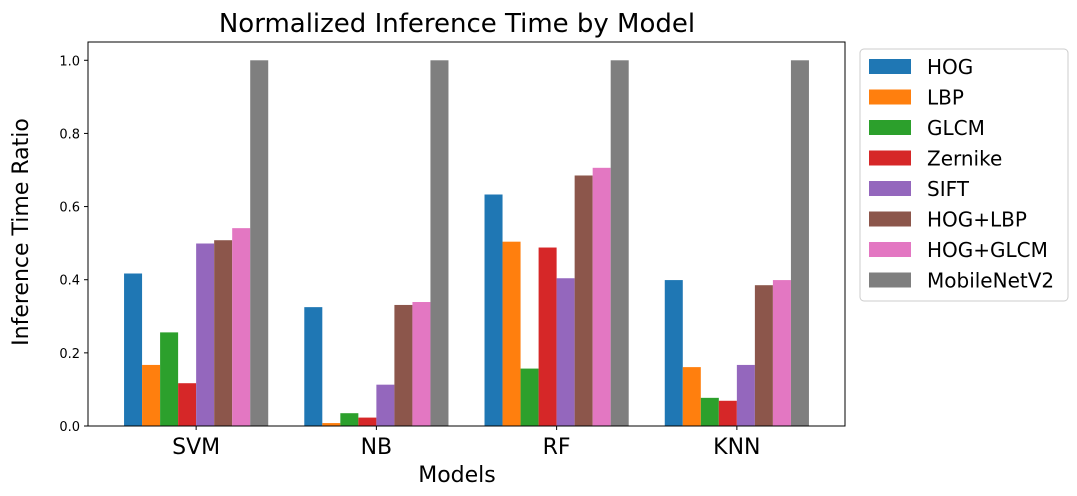  I want to click on legend-label: HOG, so click(950, 67).